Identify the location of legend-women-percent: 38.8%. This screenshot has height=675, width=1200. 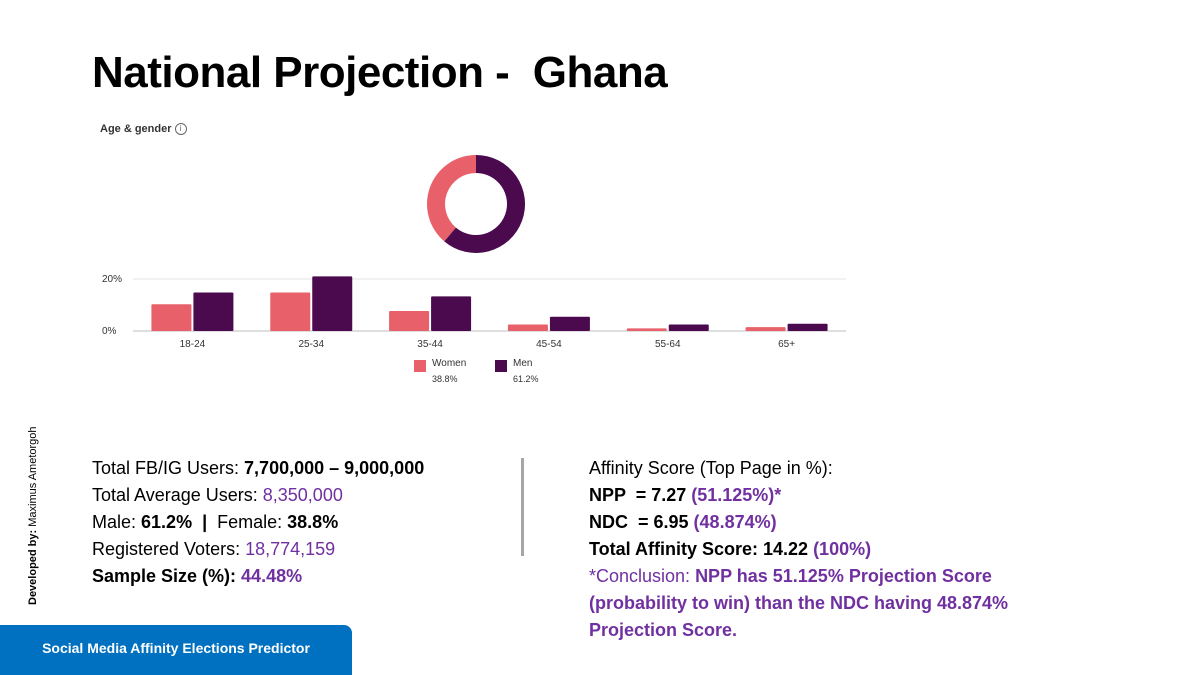
(445, 379).